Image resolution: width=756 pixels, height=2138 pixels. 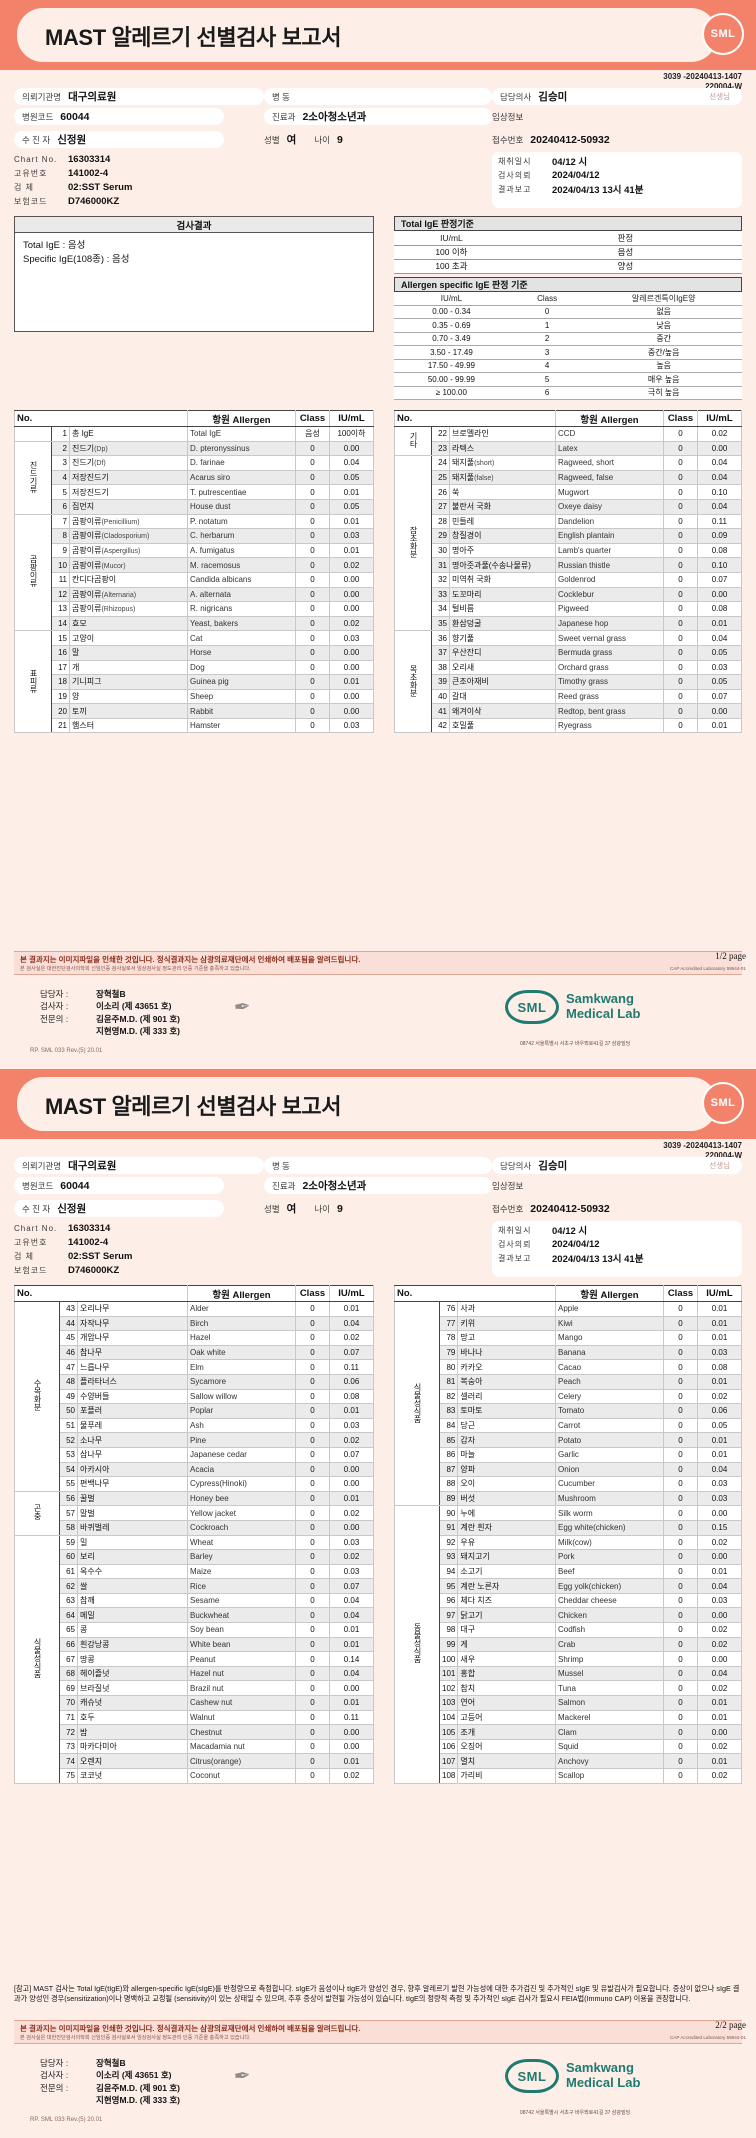 I want to click on allergen-name-en: Cocklebur, so click(x=609, y=594).